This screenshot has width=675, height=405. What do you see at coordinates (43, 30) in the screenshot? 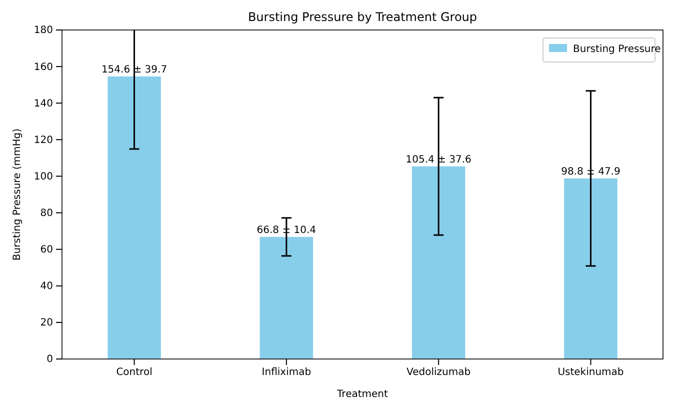
I see `y-tick-label: 180` at bounding box center [43, 30].